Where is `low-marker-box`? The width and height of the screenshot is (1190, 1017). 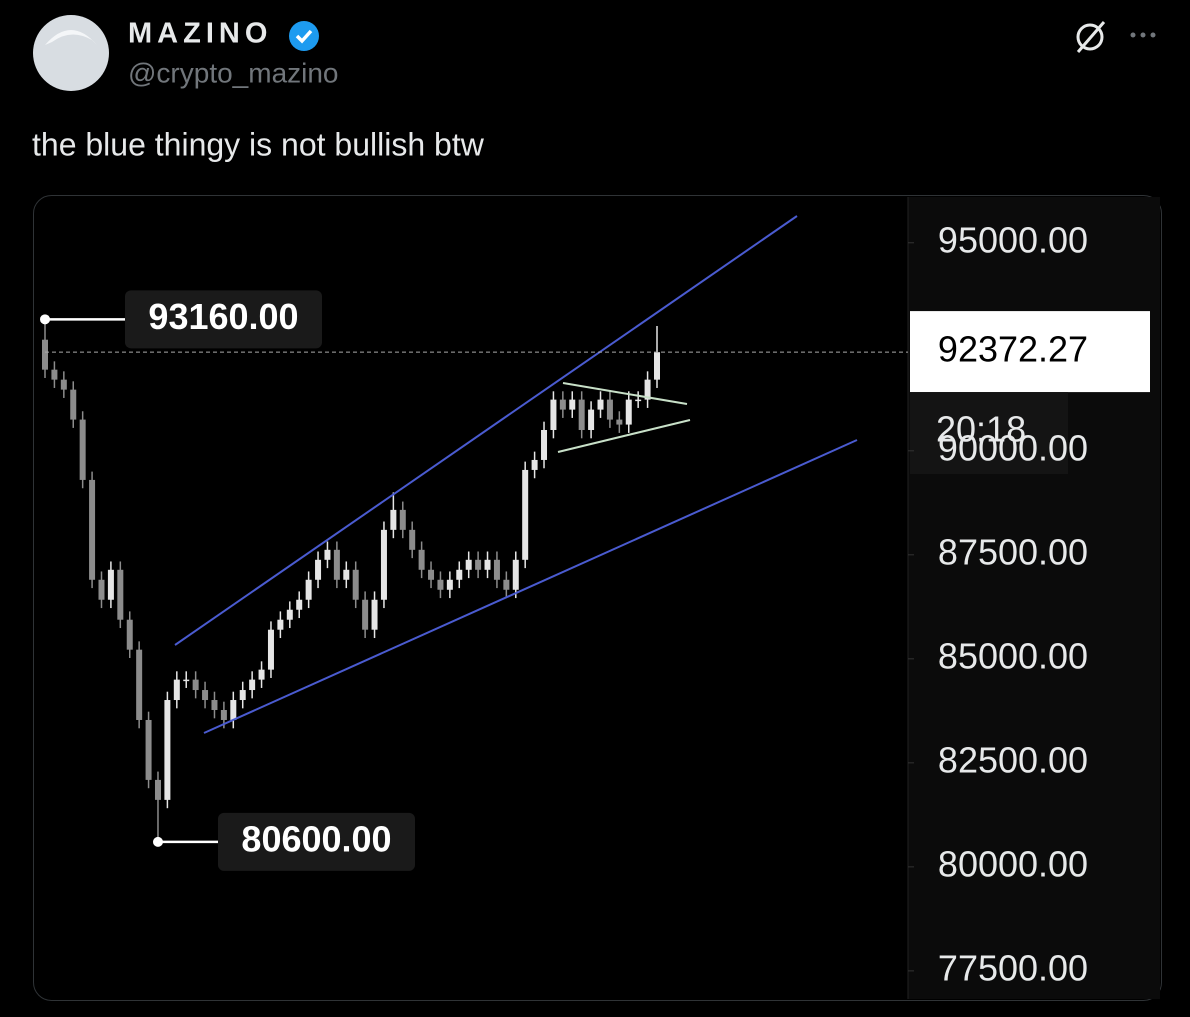
low-marker-box is located at coordinates (316, 841).